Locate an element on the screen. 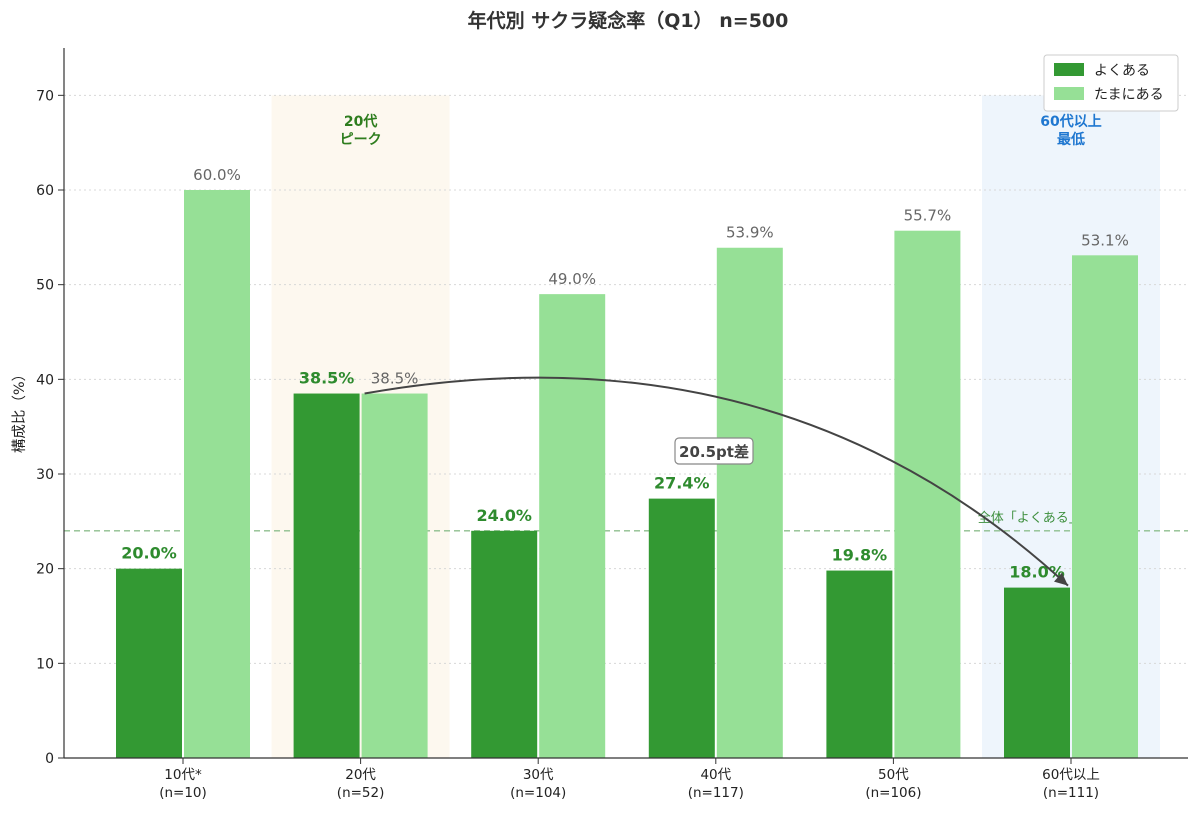 Image resolution: width=1200 pixels, height=814 pixels. x-tick-sublabel-1: (n=52) is located at coordinates (361, 793).